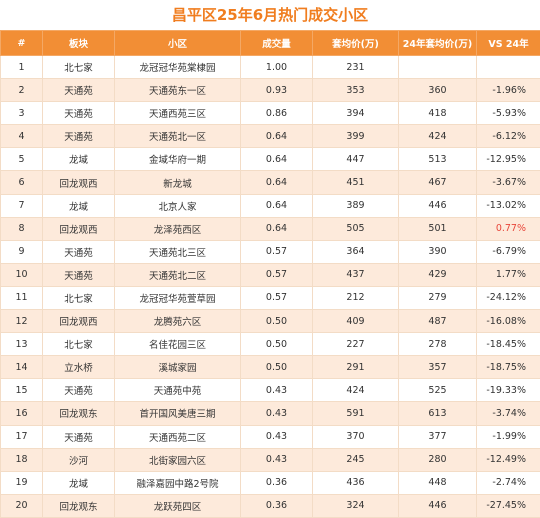 The height and width of the screenshot is (518, 540). Describe the element at coordinates (356, 205) in the screenshot. I see `avg-price-cell: 389` at that location.